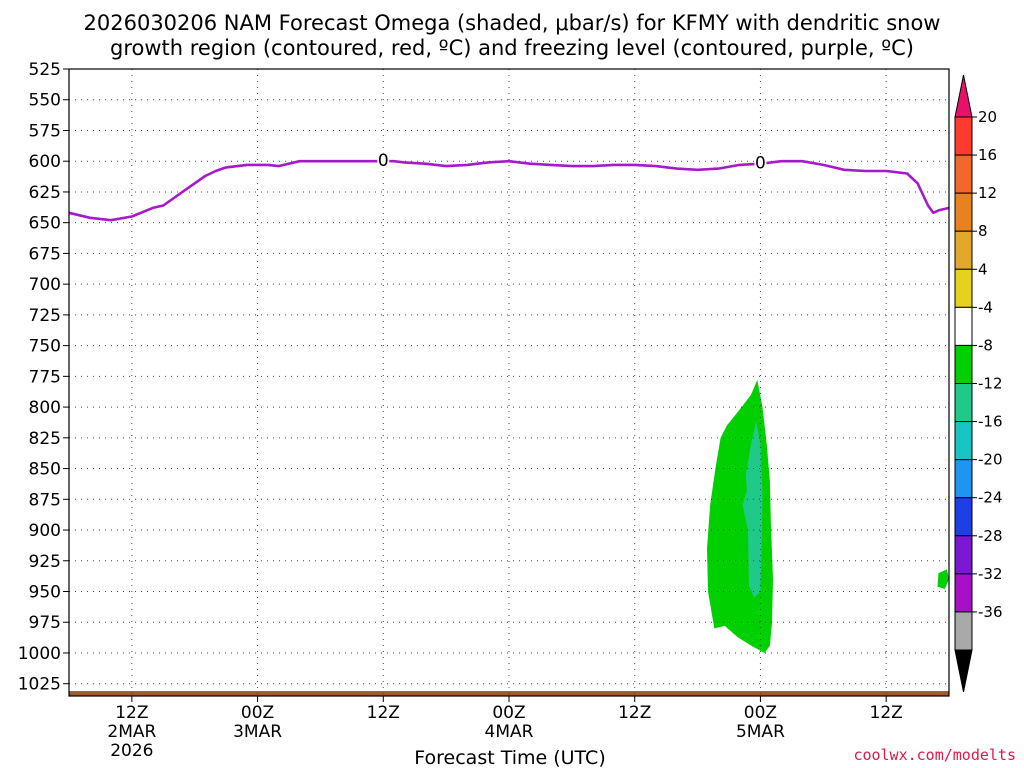 The width and height of the screenshot is (1024, 768). Describe the element at coordinates (987, 117) in the screenshot. I see `colorbar-label-1: 20` at that location.